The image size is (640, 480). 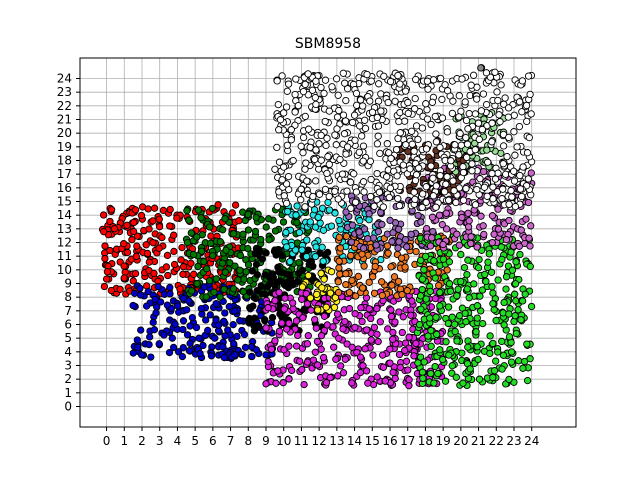 I want to click on y-tick-label: 13, so click(x=64, y=229).